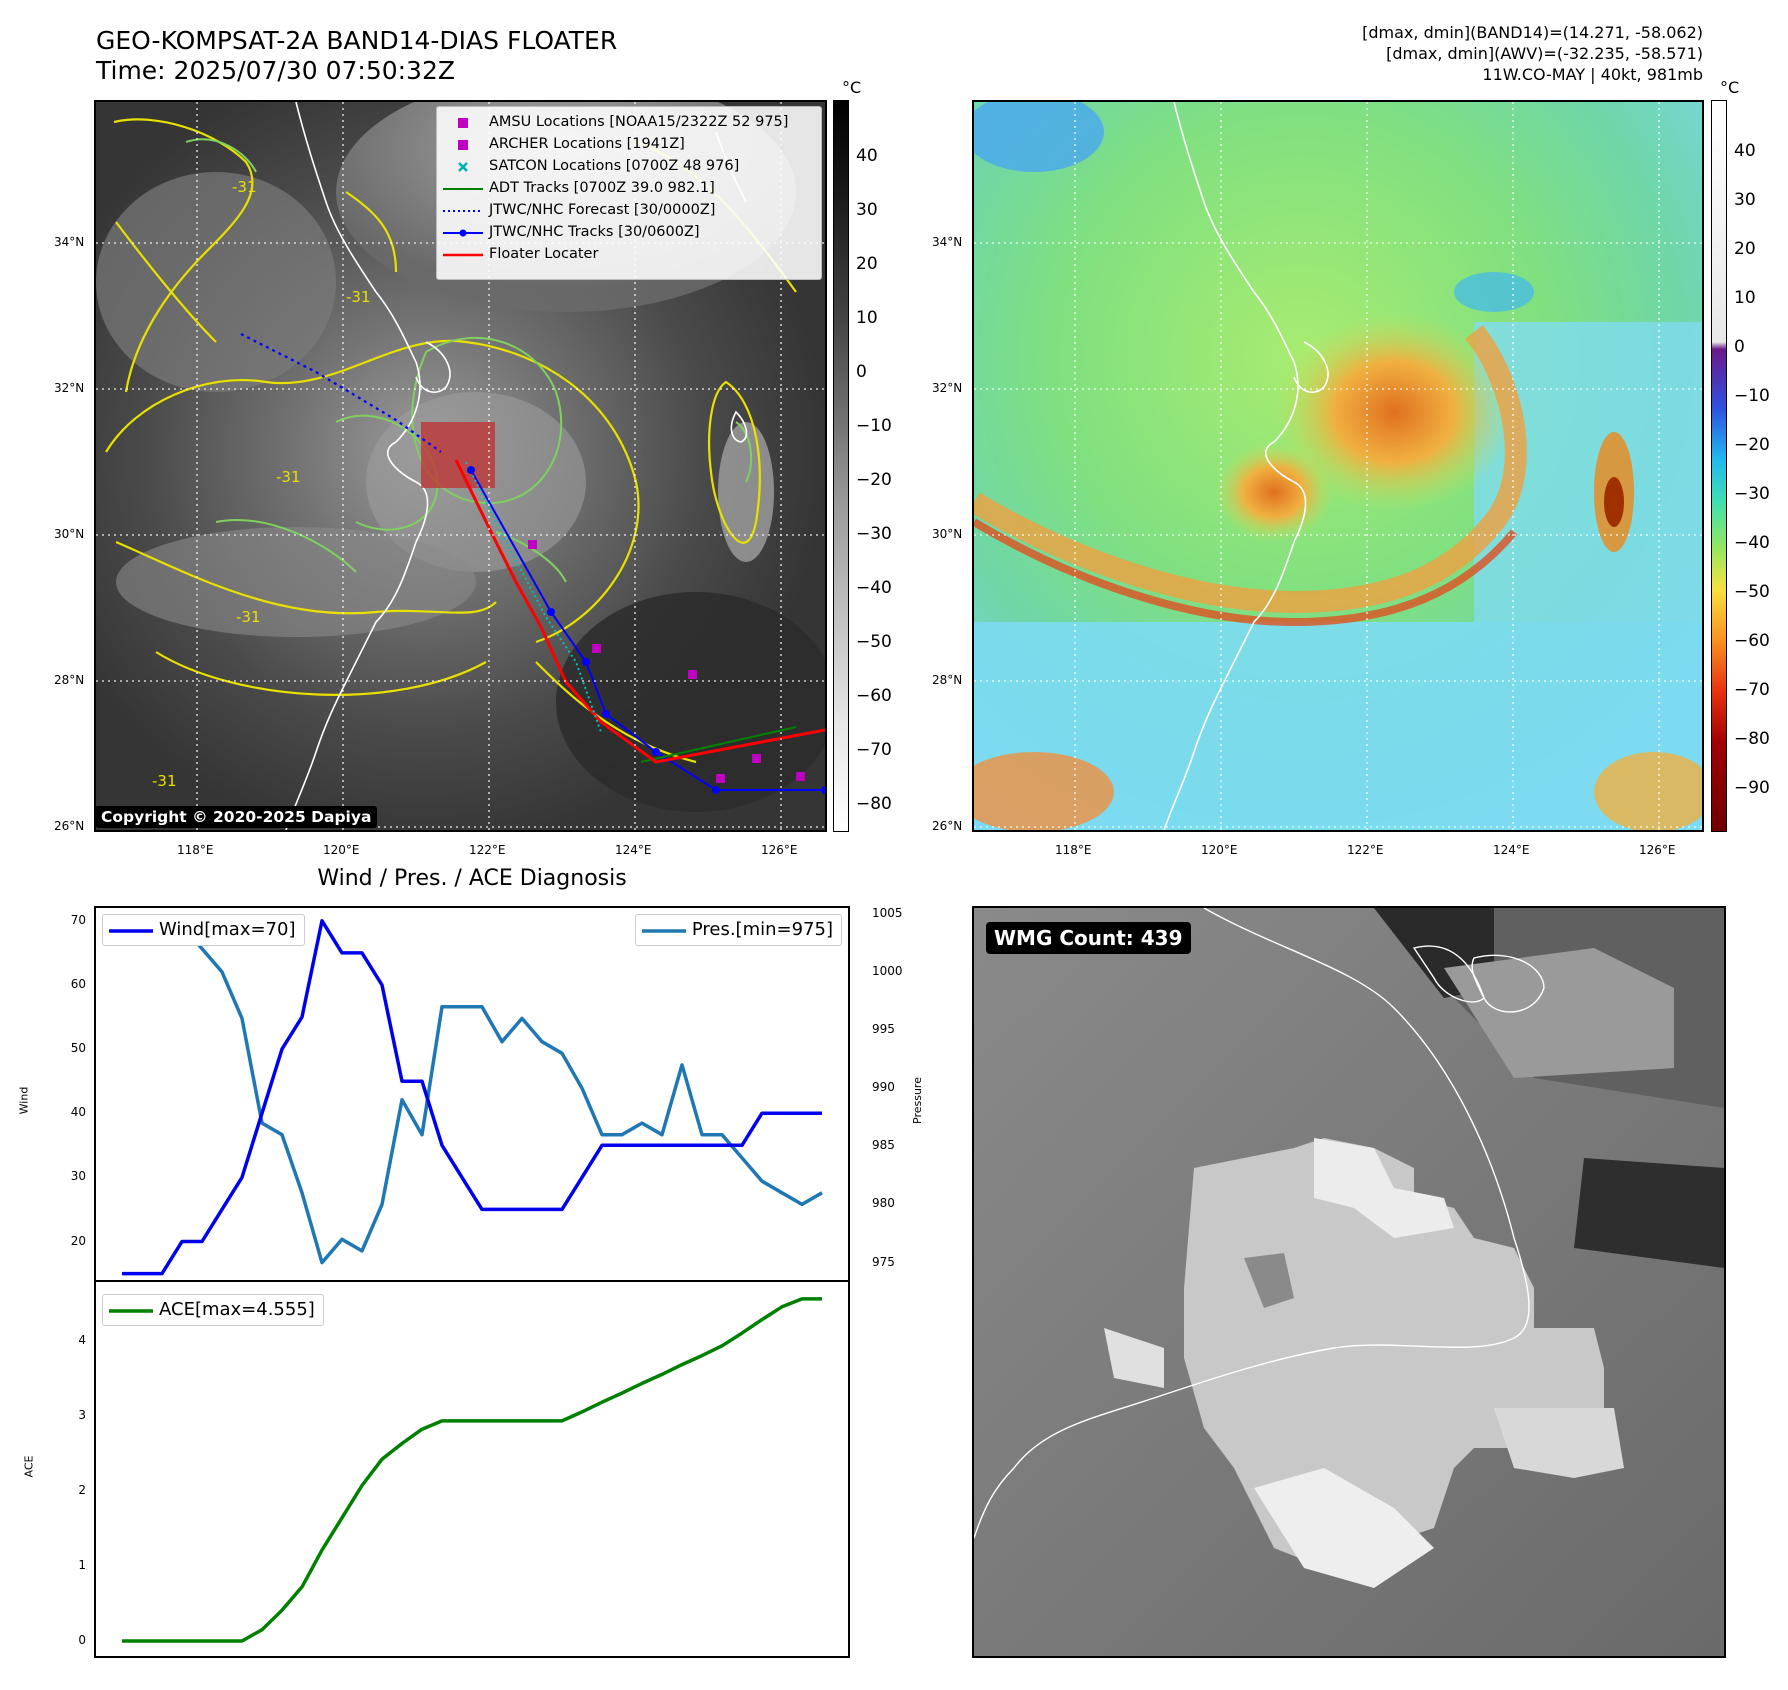 This screenshot has width=1788, height=1690. What do you see at coordinates (78, 1240) in the screenshot?
I see `wind-y-tick: 20` at bounding box center [78, 1240].